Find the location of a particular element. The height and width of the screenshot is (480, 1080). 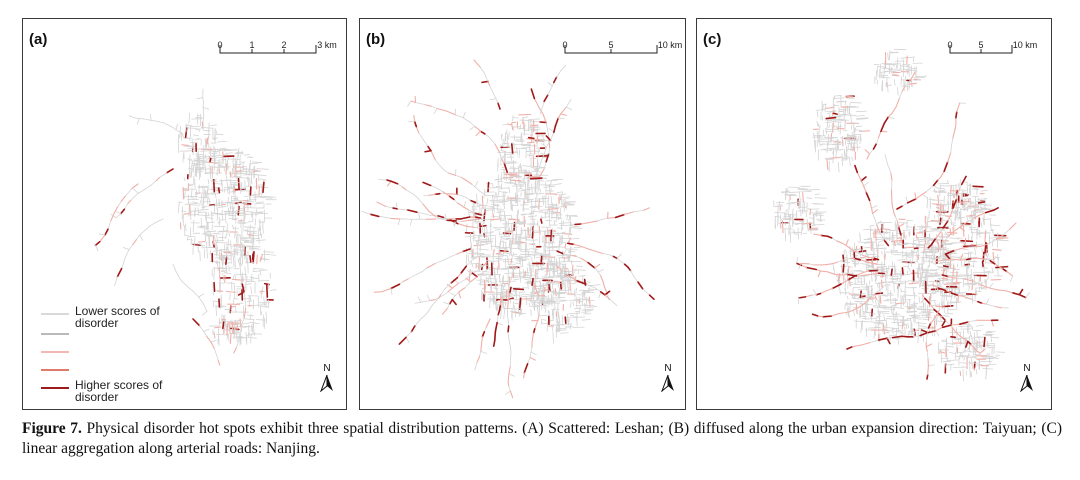

scale-tick: 2 is located at coordinates (284, 45).